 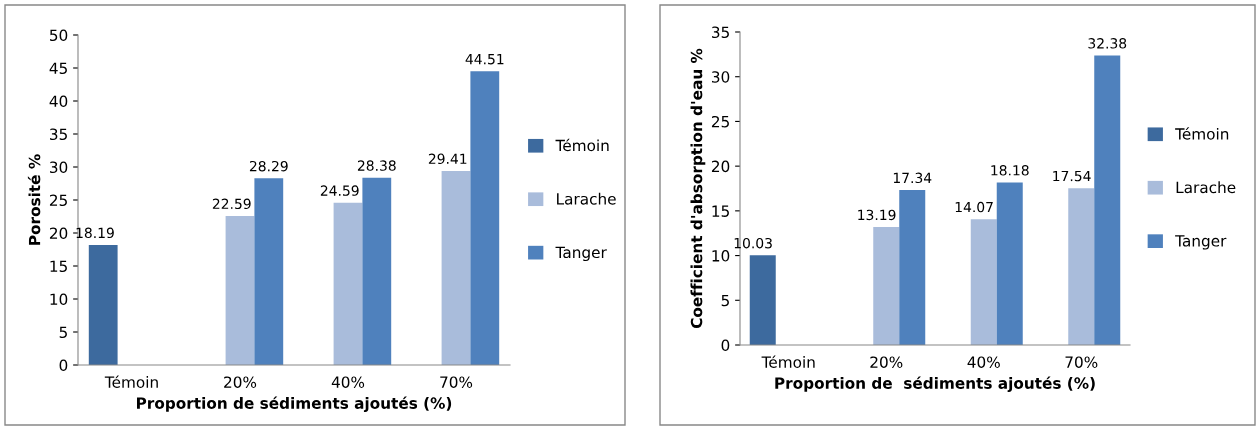 What do you see at coordinates (974, 207) in the screenshot?
I see `data-label: 14.07` at bounding box center [974, 207].